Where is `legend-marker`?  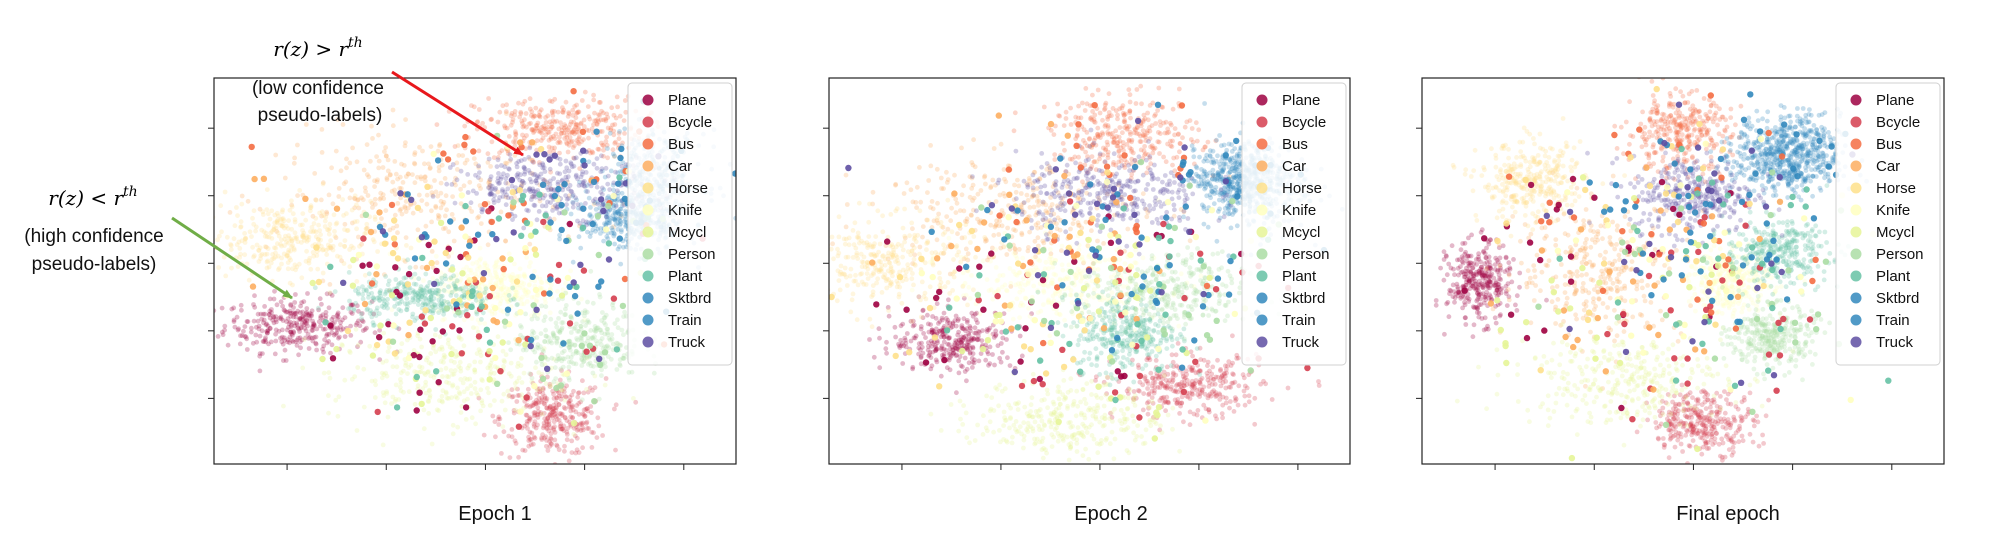 legend-marker is located at coordinates (648, 320).